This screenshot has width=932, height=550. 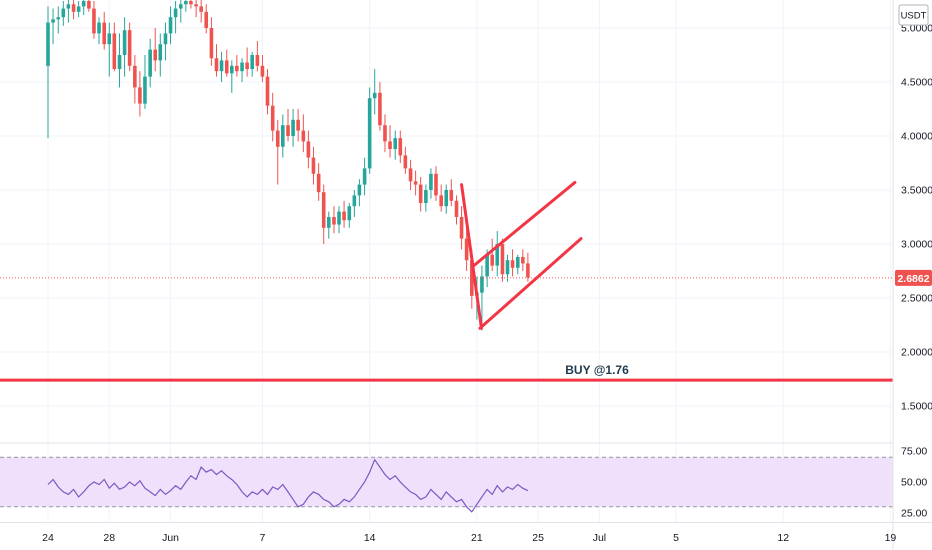 What do you see at coordinates (916, 245) in the screenshot?
I see `price-tick-label: 3.0000` at bounding box center [916, 245].